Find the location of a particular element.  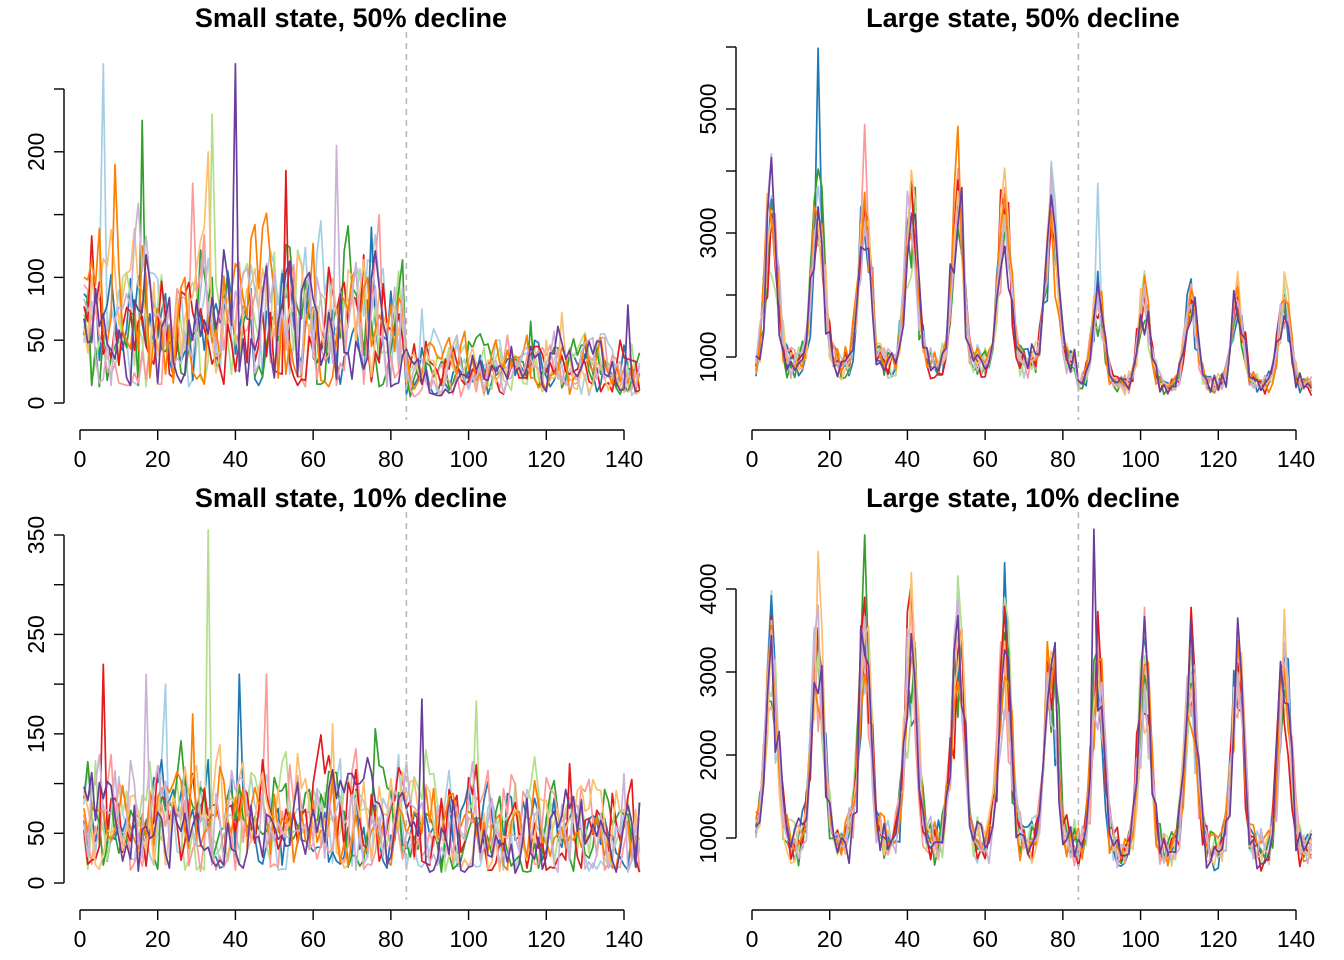

y-tick-label: 250 is located at coordinates (36, 634).